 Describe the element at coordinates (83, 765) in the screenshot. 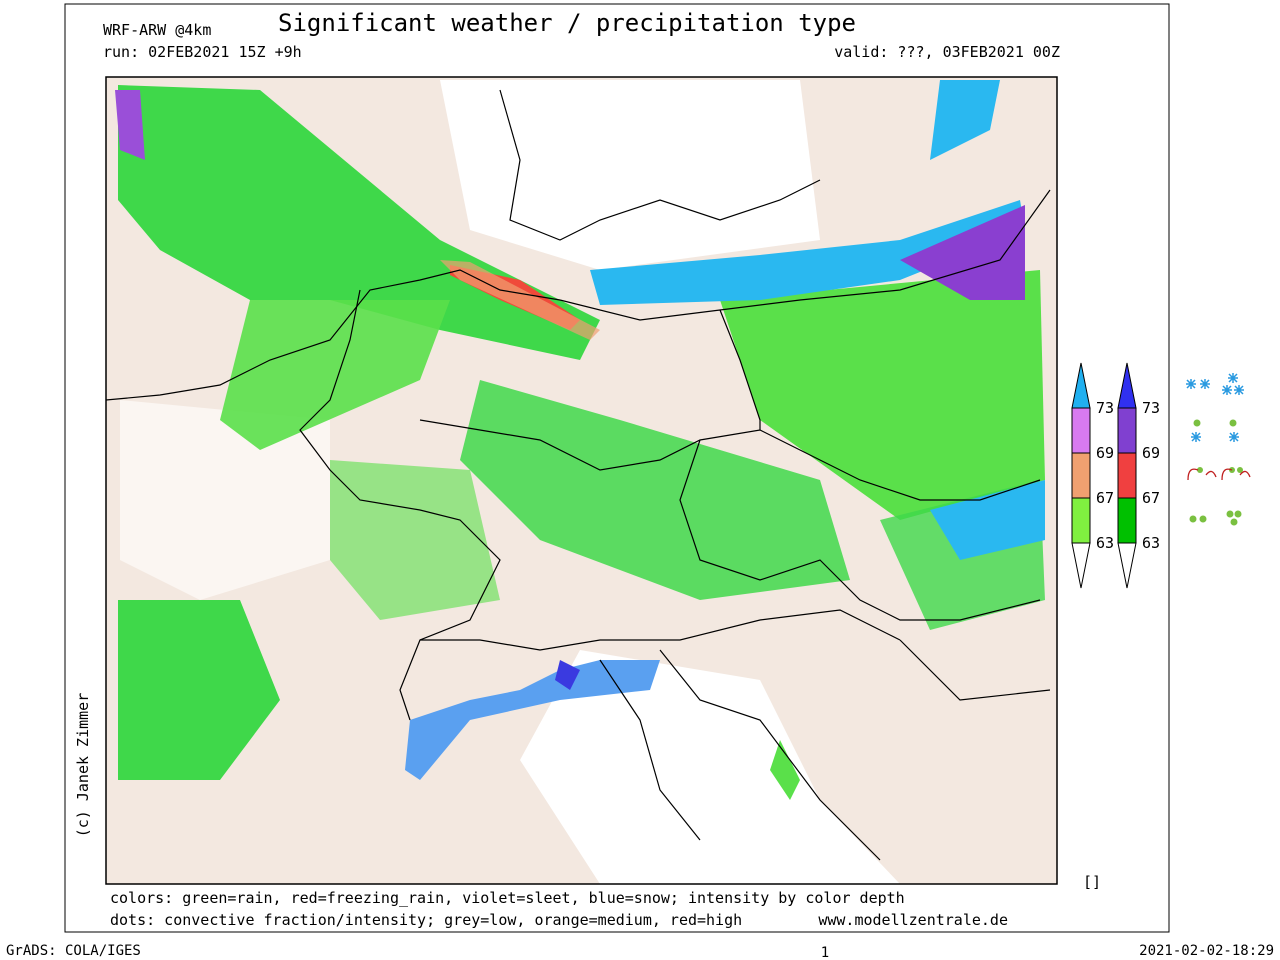

I see `credit: (c) Janek Zimmer` at that location.